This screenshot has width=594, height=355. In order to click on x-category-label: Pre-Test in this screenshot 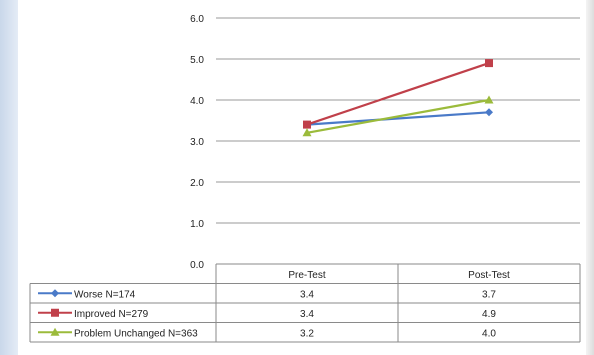, I will do `click(306, 275)`.